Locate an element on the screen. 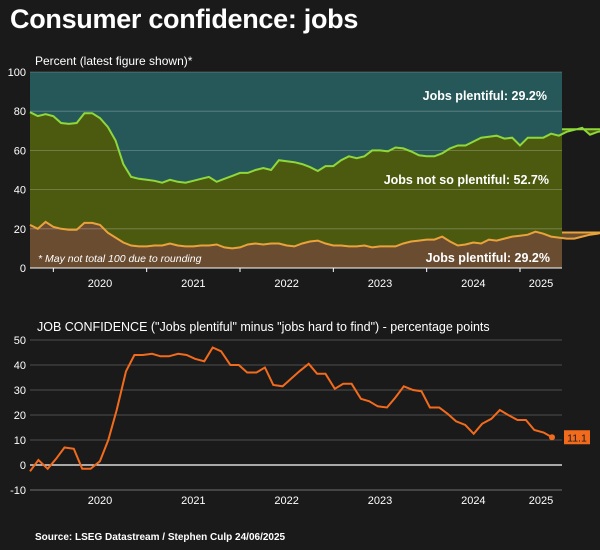 This screenshot has height=550, width=600. top-y-tick-label: 60 is located at coordinates (20, 151).